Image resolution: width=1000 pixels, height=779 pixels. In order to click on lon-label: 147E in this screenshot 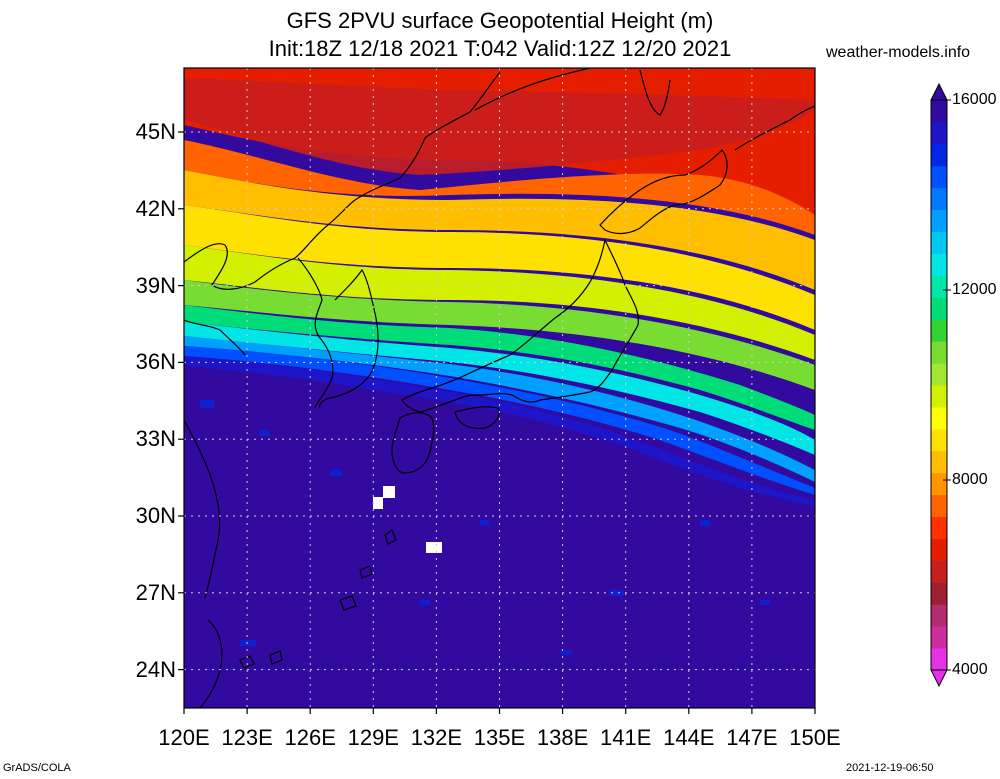, I will do `click(752, 737)`.